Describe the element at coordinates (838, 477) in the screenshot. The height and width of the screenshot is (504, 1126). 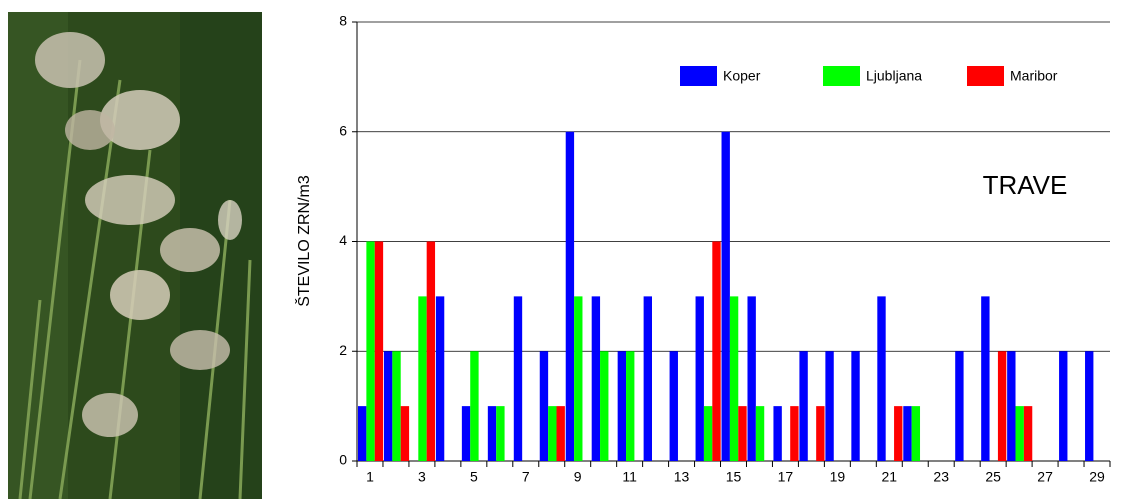
I see `x-tick-label: 19` at that location.